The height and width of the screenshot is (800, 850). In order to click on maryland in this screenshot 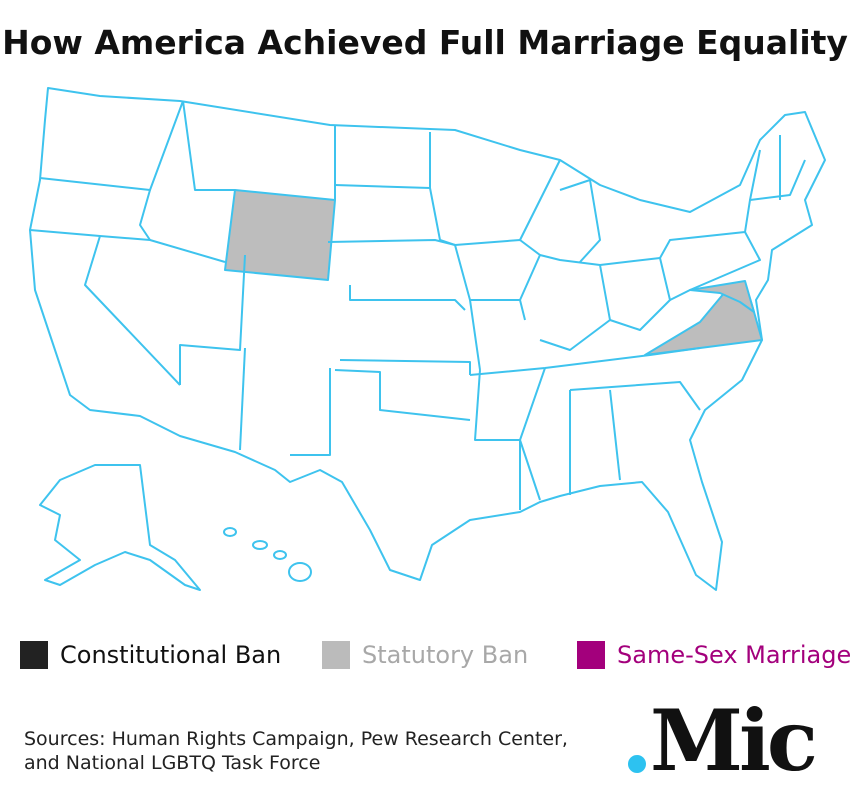, I will do `click(722, 296)`.